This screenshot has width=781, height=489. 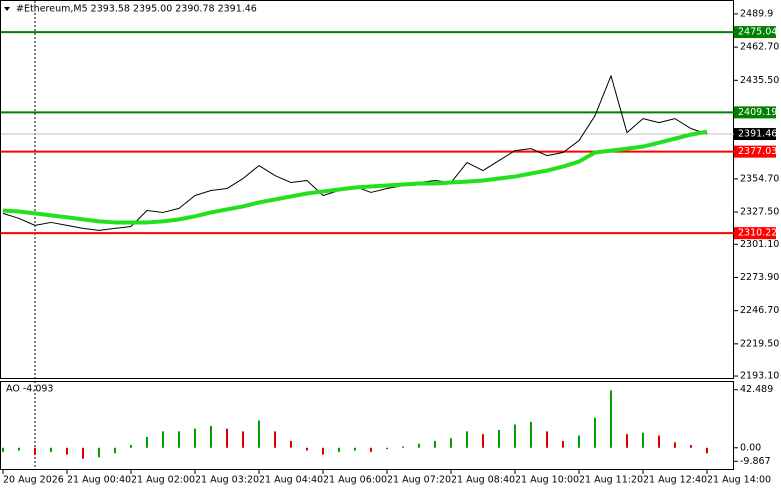 What do you see at coordinates (759, 80) in the screenshot?
I see `y-tick-label: 2435.50` at bounding box center [759, 80].